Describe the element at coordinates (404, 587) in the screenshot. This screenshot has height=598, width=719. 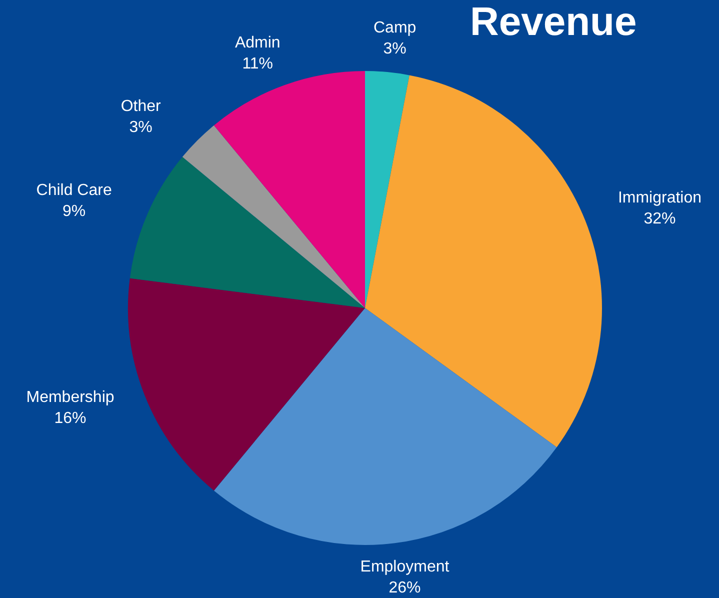
I see `data-label: 26%` at that location.